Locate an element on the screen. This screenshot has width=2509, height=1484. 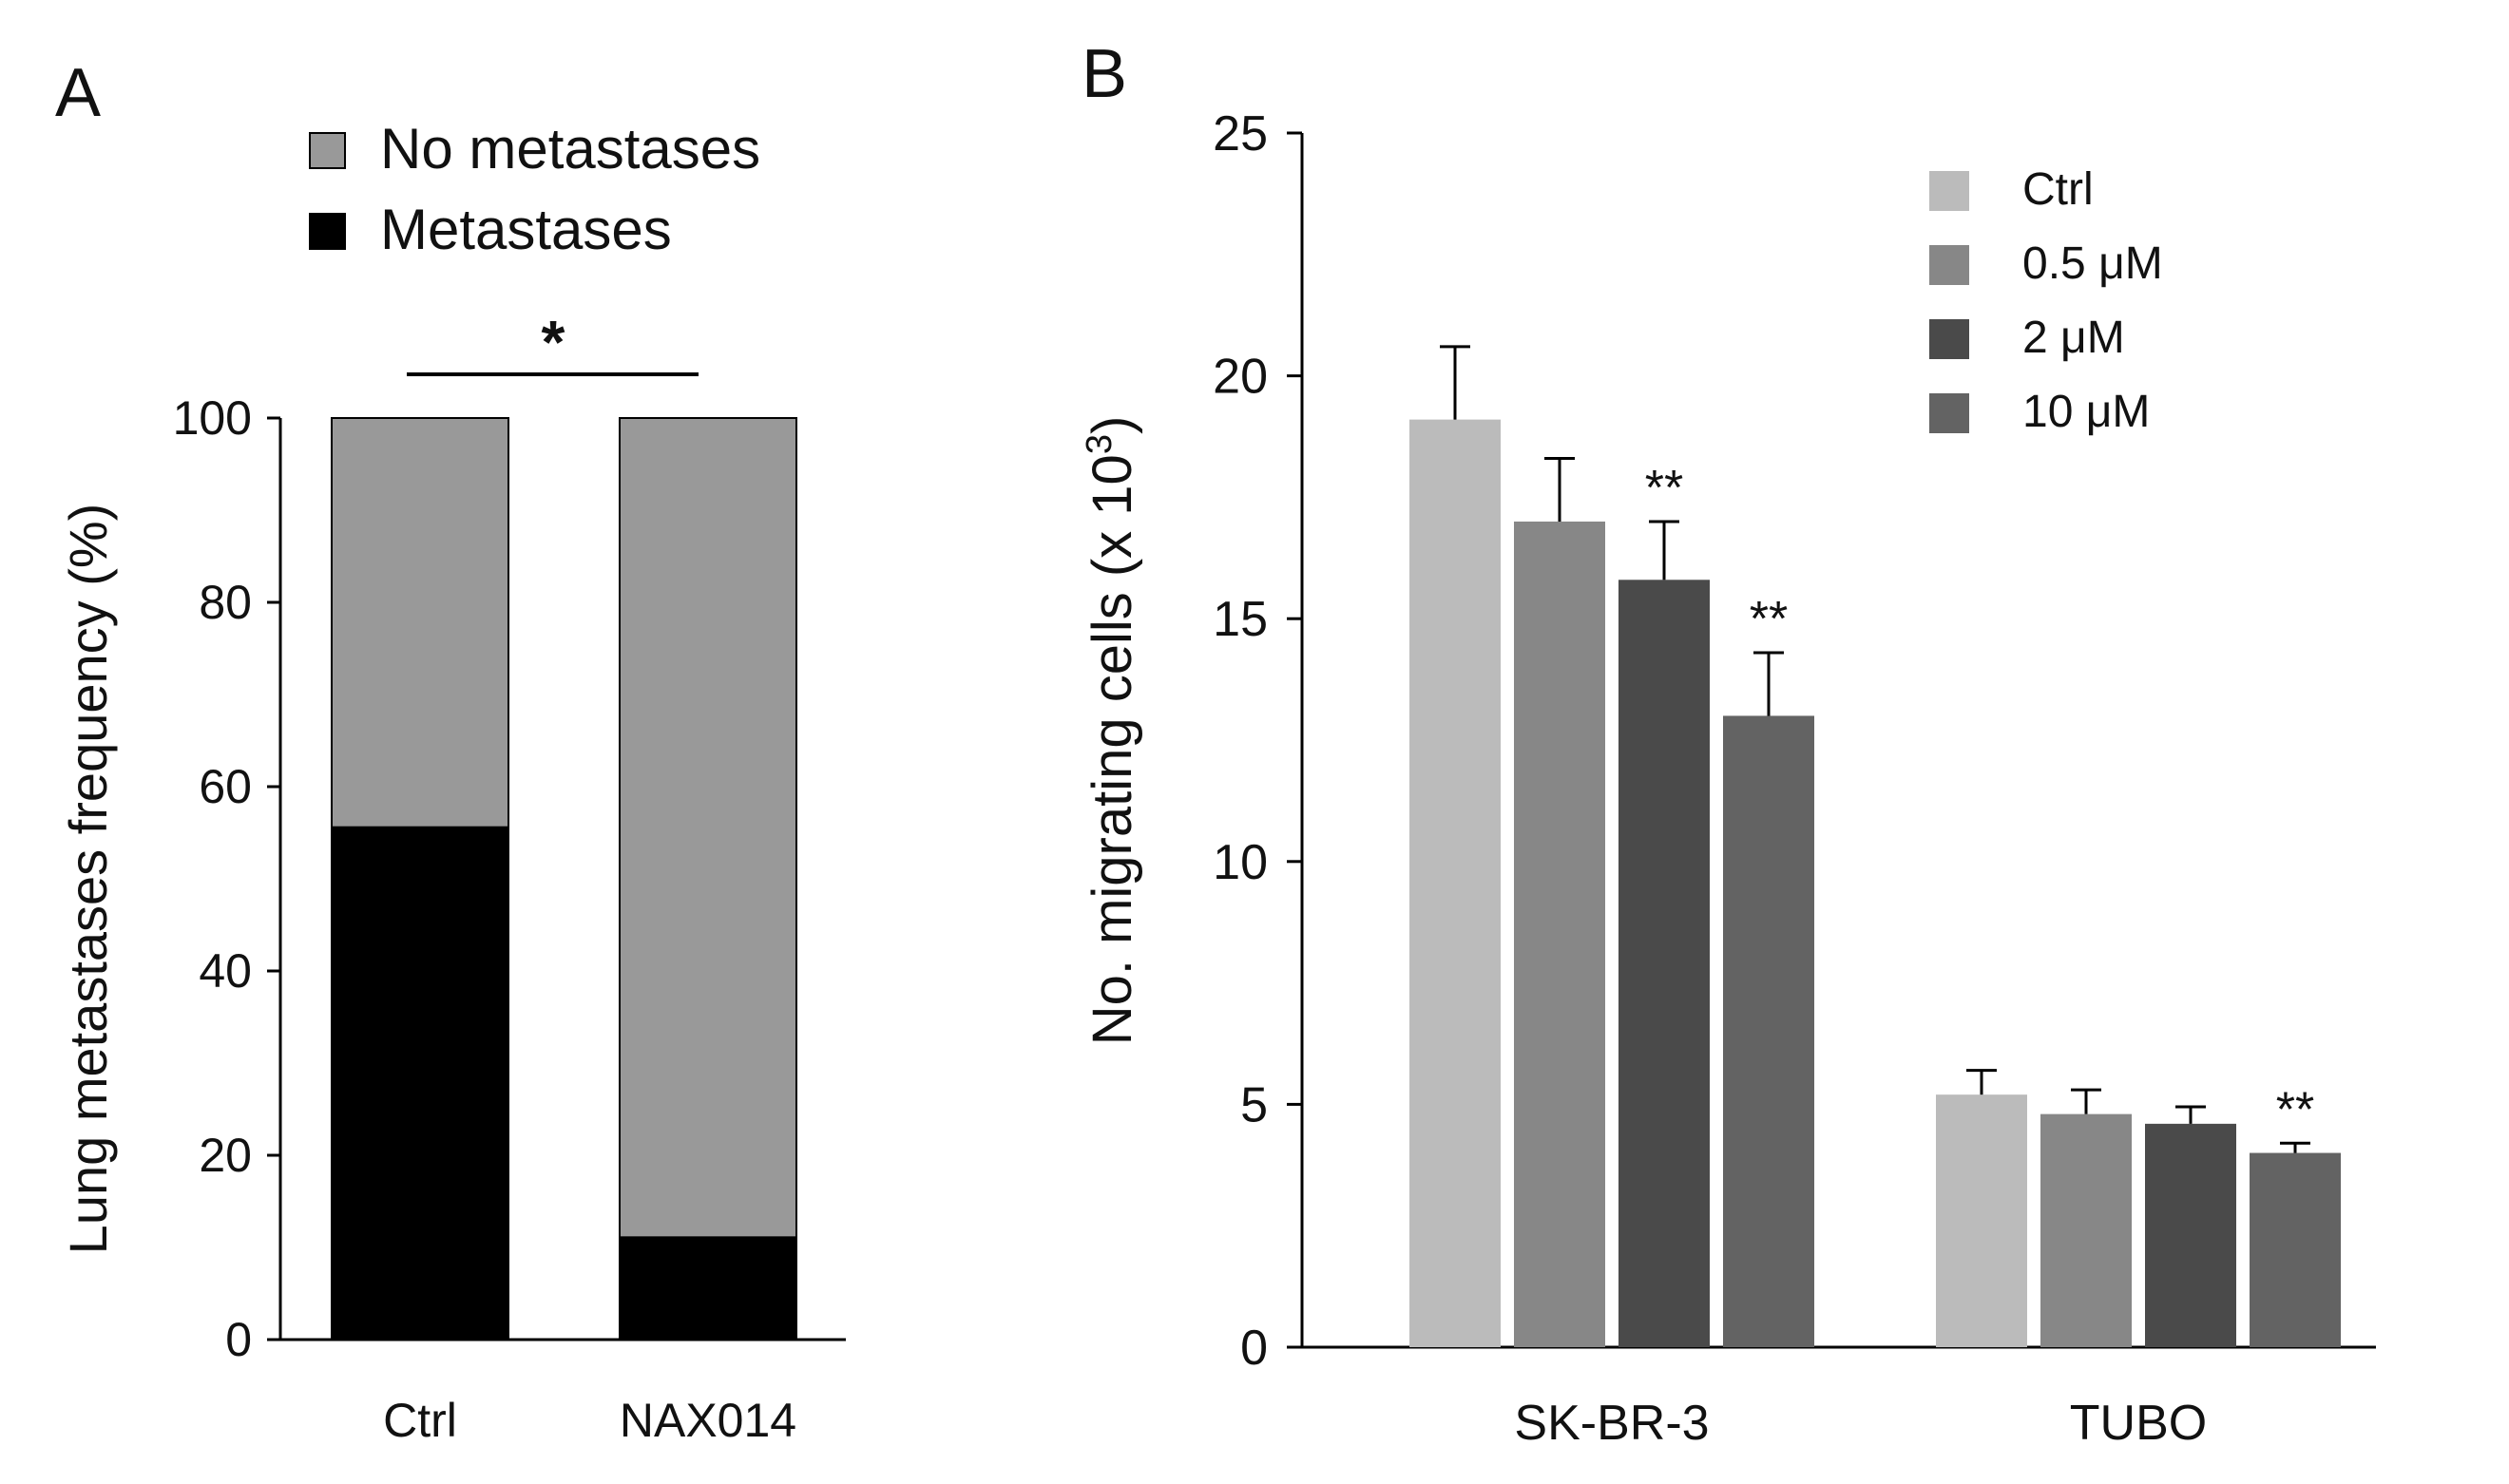
y-tick-label: 10 is located at coordinates (1241, 862).